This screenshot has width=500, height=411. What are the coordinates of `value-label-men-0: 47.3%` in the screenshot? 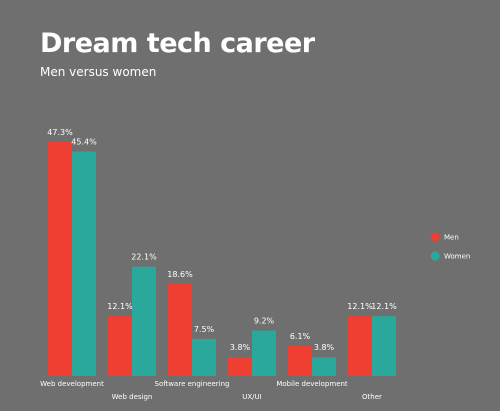 It's located at (60, 132).